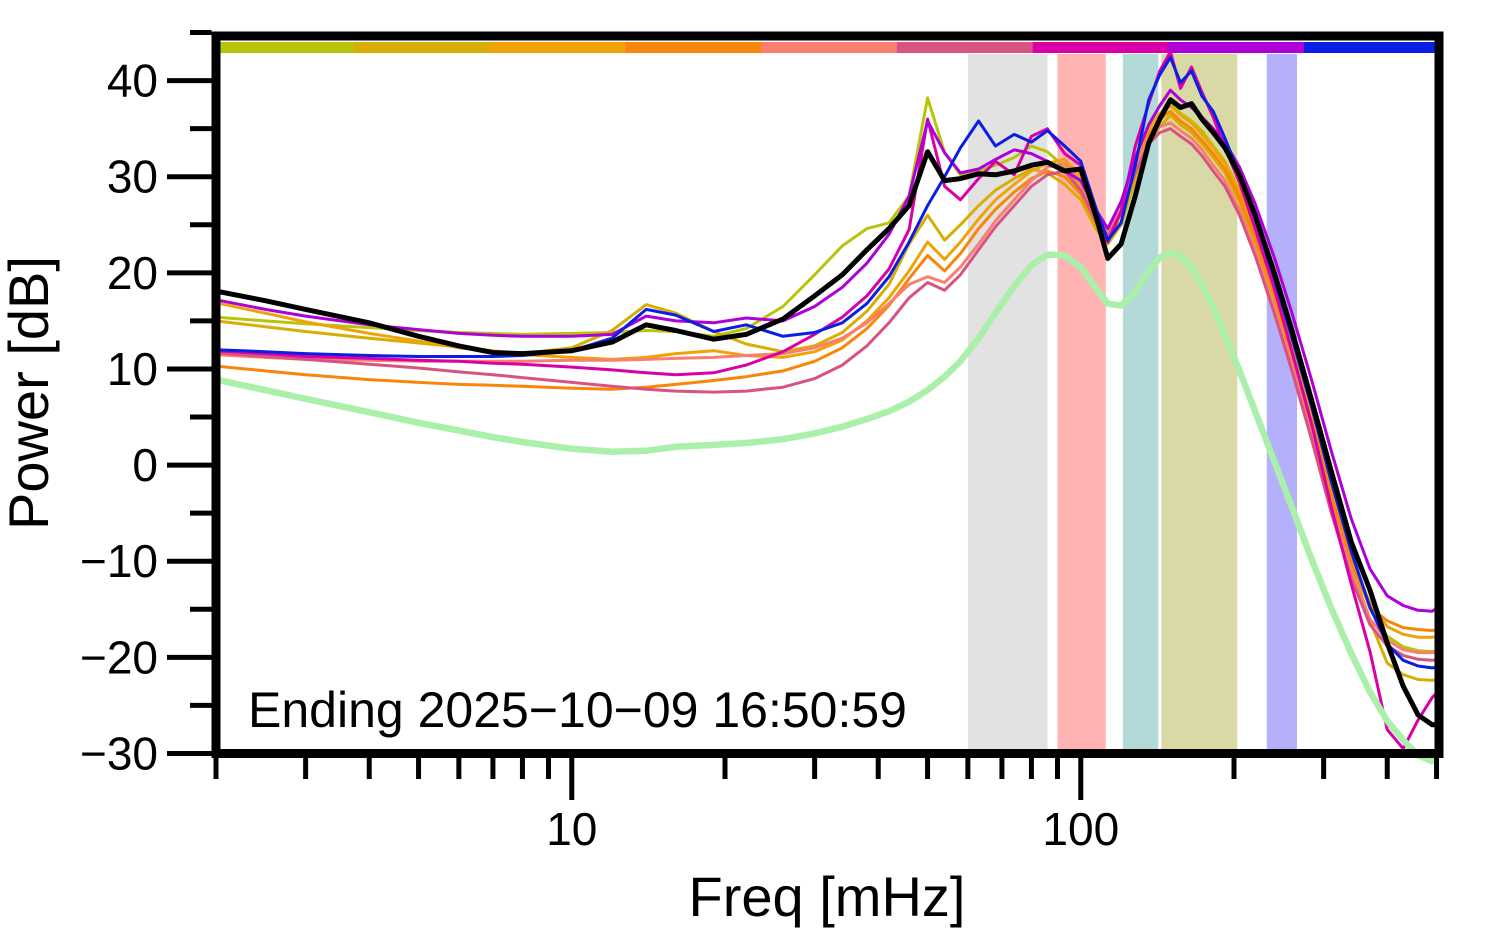  What do you see at coordinates (827, 896) in the screenshot?
I see `x-axis-label: Freq [mHz]` at bounding box center [827, 896].